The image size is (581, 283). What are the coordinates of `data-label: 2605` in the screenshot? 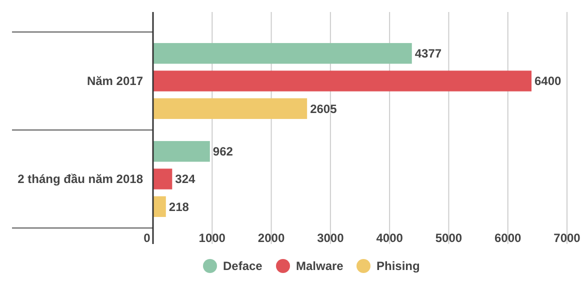 It's located at (324, 109).